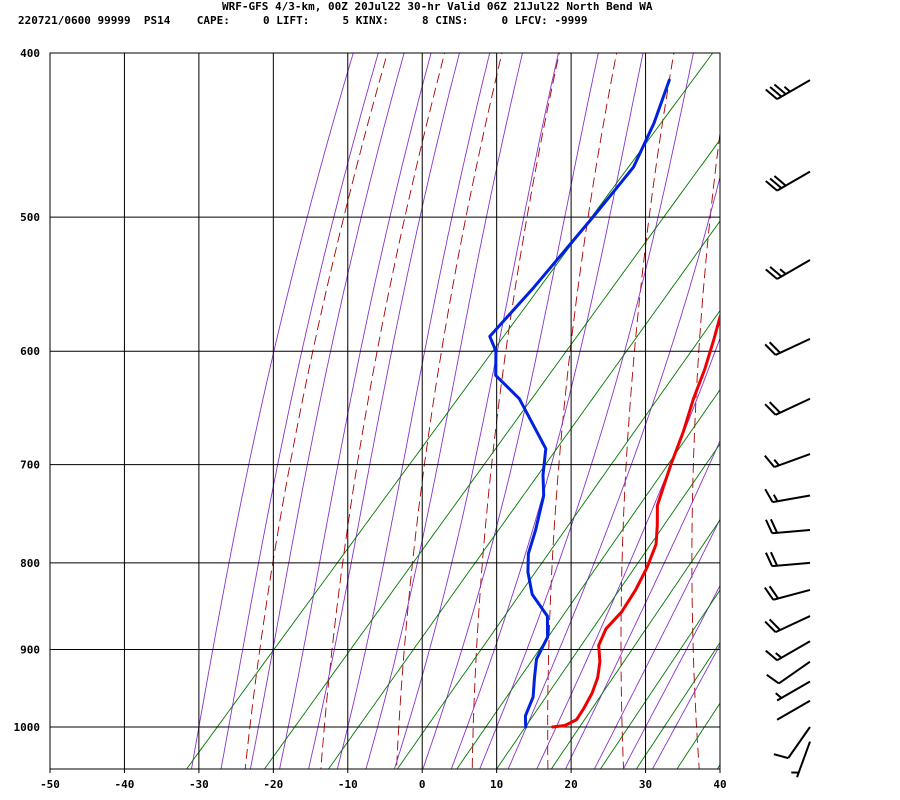 The image size is (900, 800). I want to click on y-tick-label: 400, so click(30, 53).